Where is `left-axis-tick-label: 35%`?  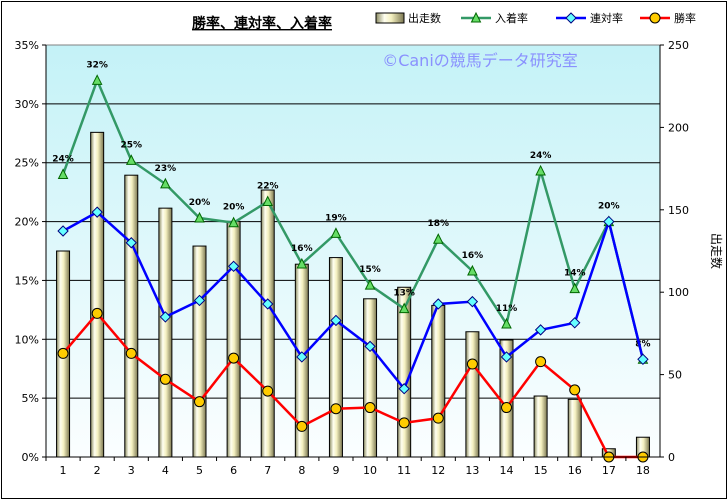
left-axis-tick-label: 35% is located at coordinates (27, 45).